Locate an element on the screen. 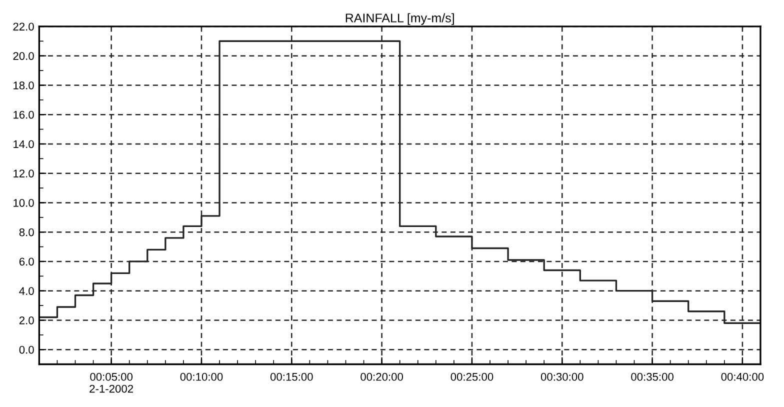  y-tick-label: 2.0 is located at coordinates (26, 320).